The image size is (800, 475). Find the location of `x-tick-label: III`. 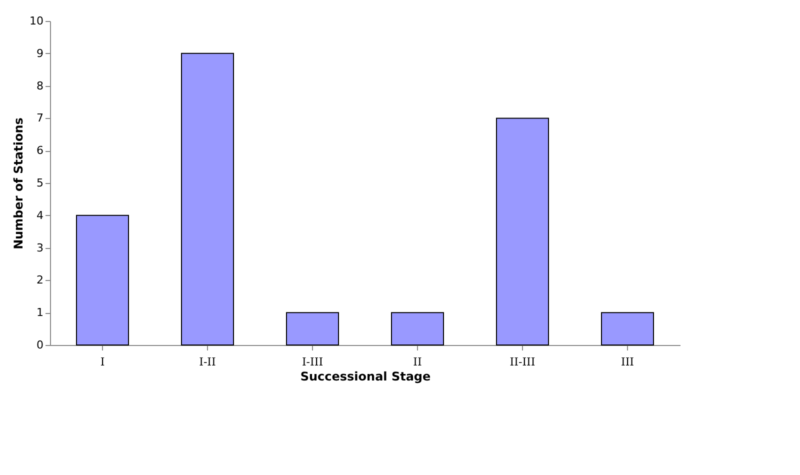

x-tick-label: III is located at coordinates (627, 362).